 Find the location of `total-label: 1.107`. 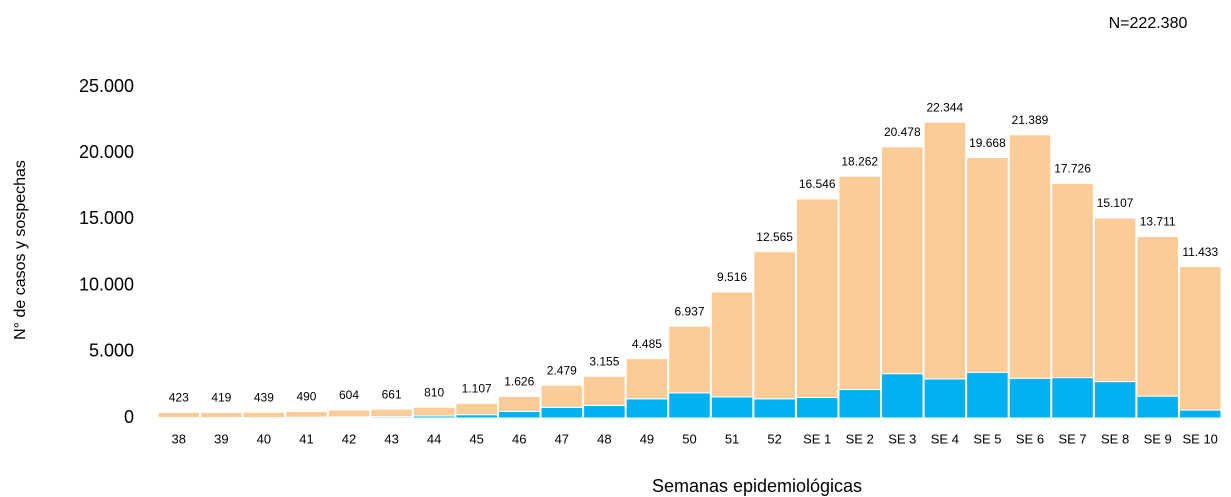

total-label: 1.107 is located at coordinates (477, 389).